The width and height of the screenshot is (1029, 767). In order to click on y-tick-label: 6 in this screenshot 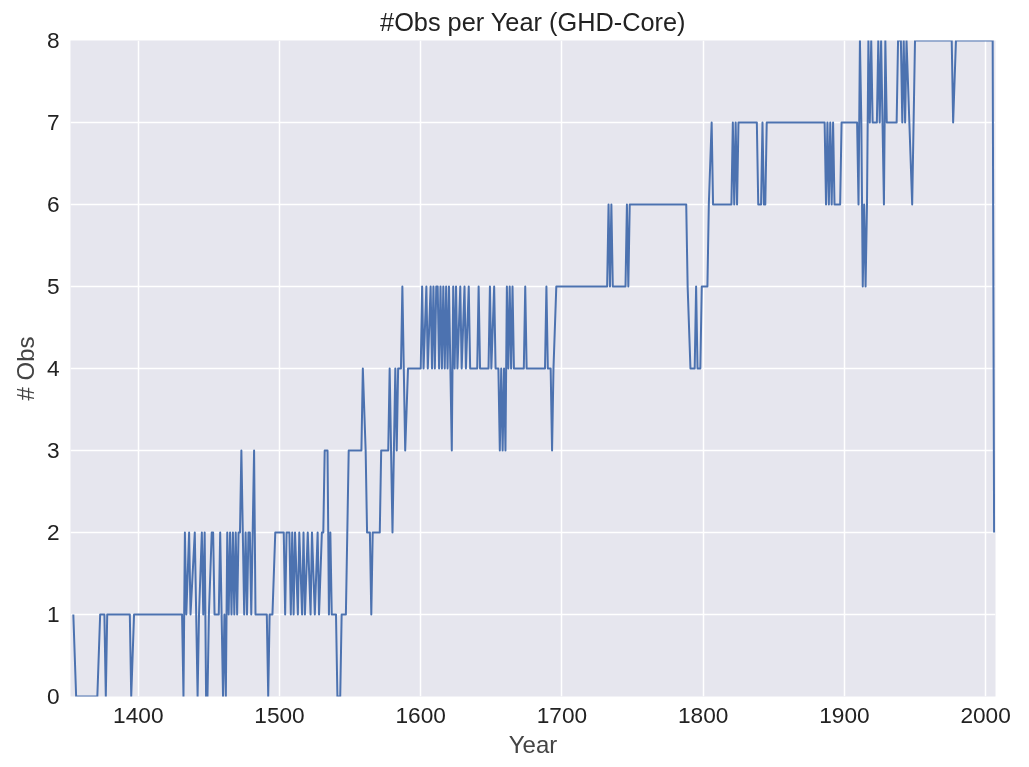, I will do `click(53, 204)`.